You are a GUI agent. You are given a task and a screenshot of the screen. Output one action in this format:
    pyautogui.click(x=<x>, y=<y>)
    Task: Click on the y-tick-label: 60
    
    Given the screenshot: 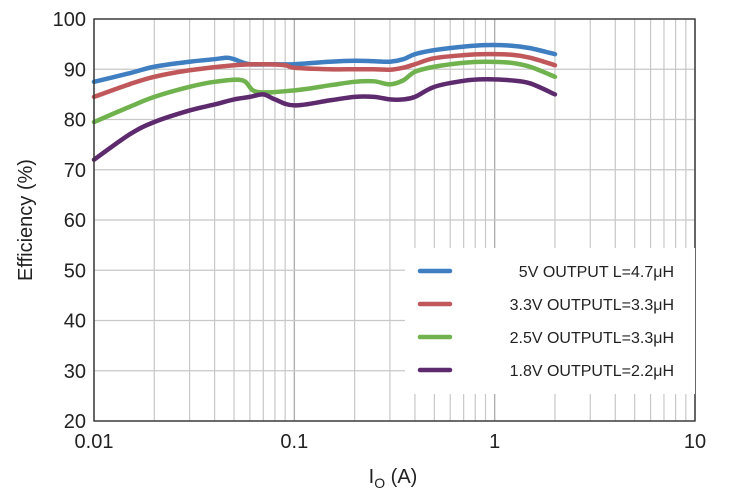 What is the action you would take?
    pyautogui.click(x=75, y=221)
    